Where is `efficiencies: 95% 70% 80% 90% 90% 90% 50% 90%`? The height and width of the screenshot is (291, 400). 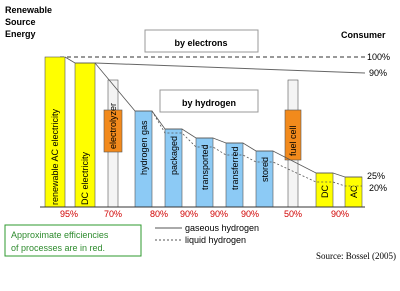
efficiencies: 95% 70% 80% 90% 90% 90% 50% 90% is located at coordinates (204, 214).